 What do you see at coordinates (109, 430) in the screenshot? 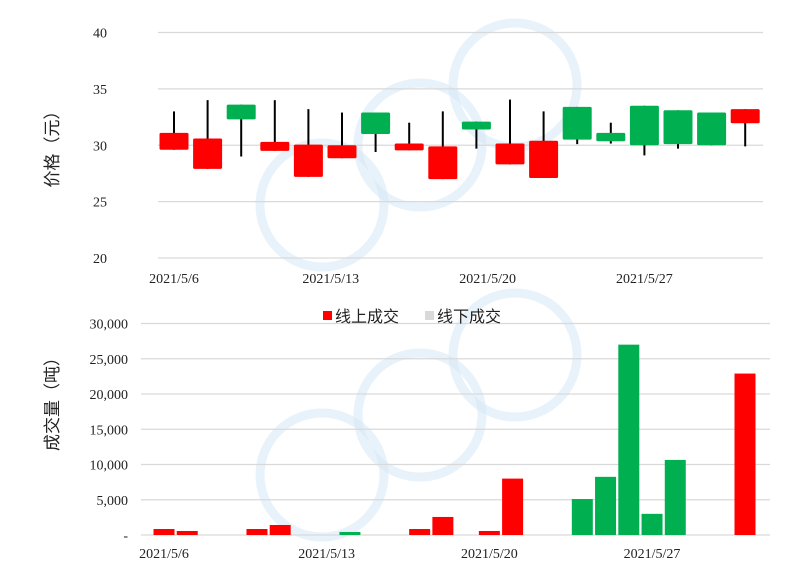
I see `y-tick-label: 15,000` at bounding box center [109, 430].